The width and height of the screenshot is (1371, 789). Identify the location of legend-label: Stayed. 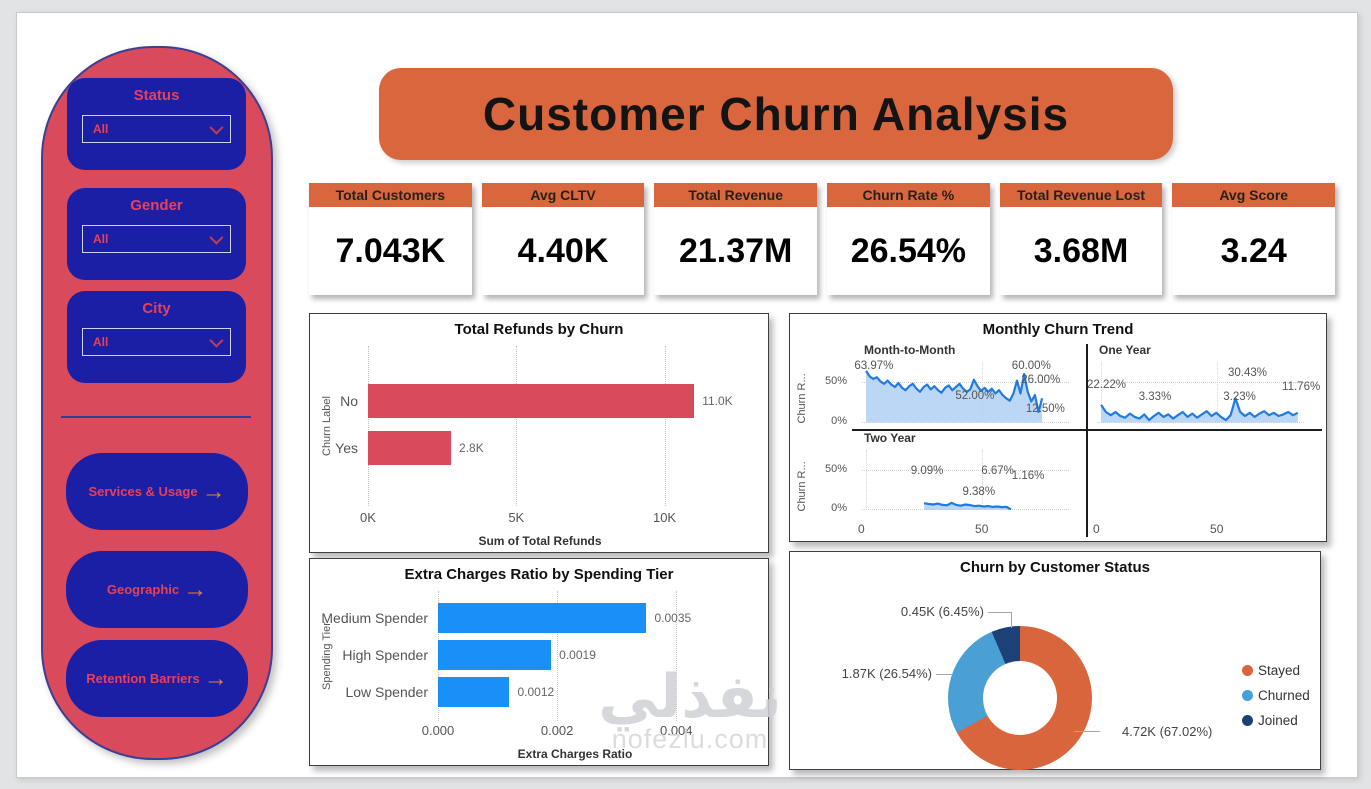
(1279, 670).